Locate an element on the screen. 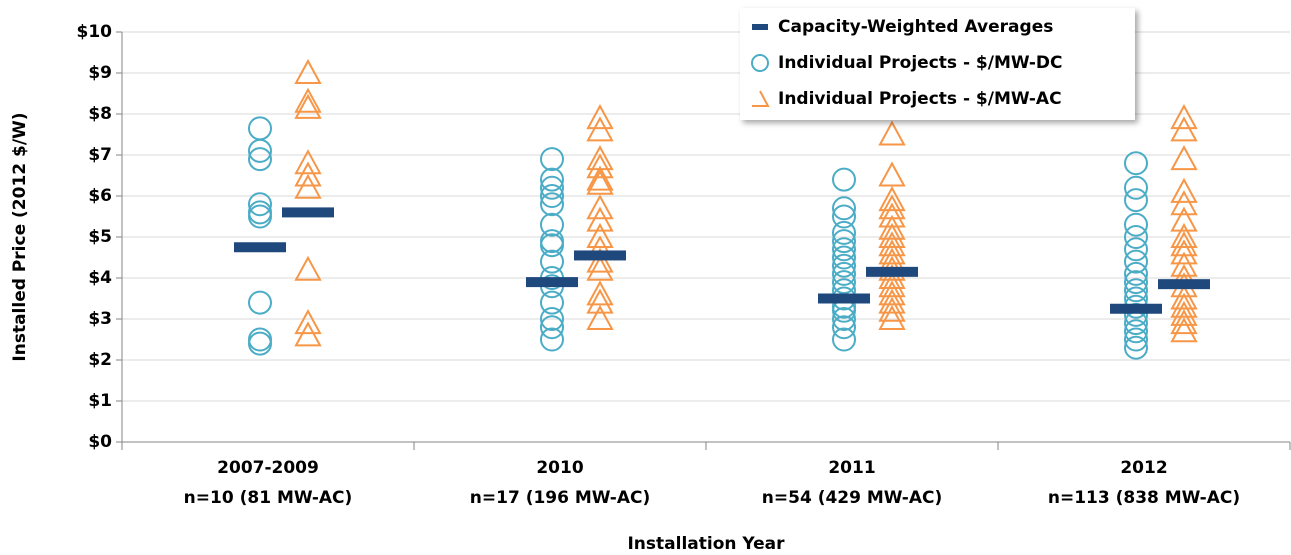 This screenshot has width=1291, height=555. y-tick-label: $10 is located at coordinates (95, 32).